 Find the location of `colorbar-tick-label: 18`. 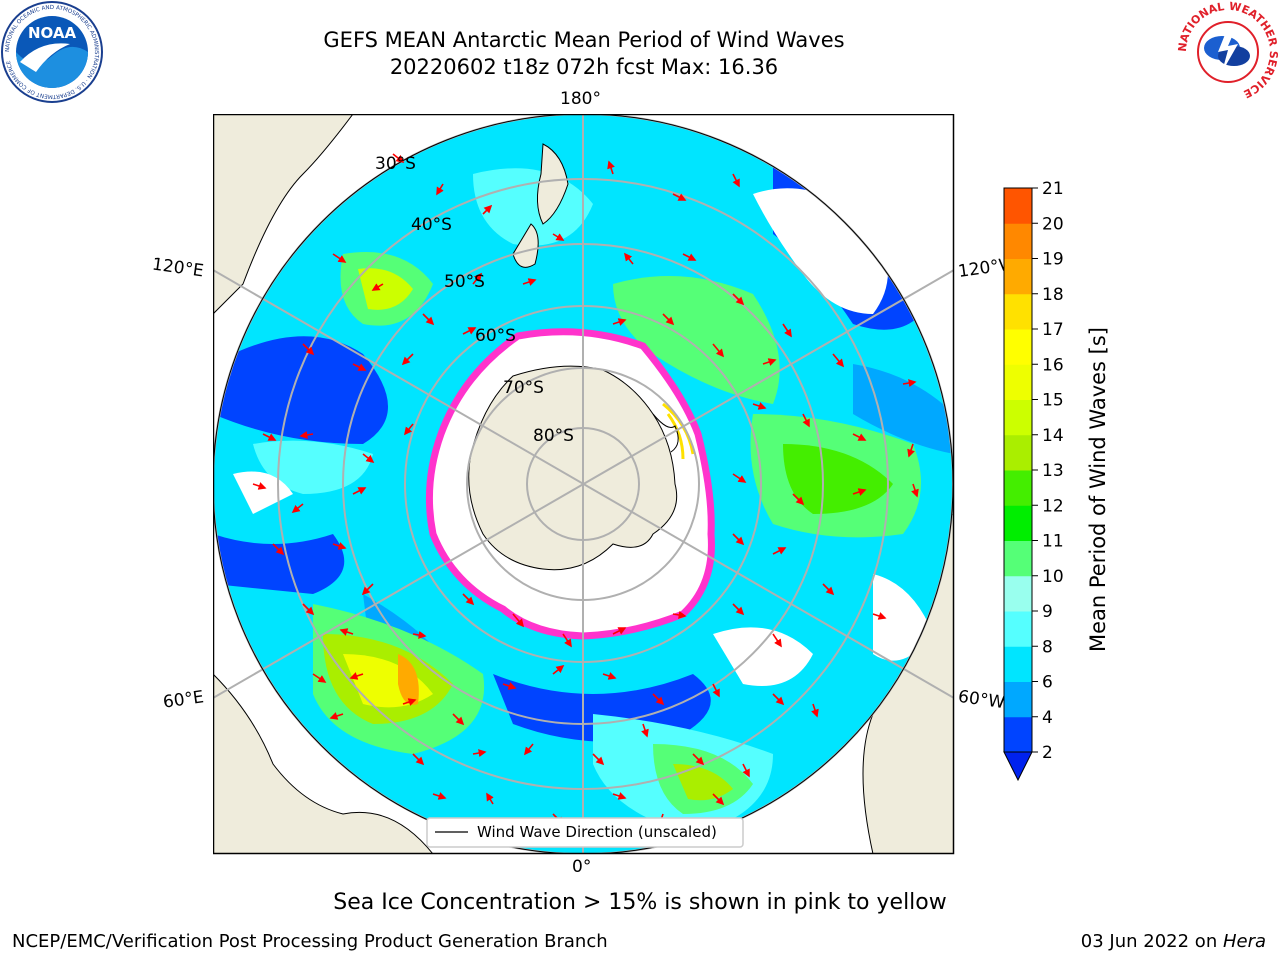

colorbar-tick-label: 18 is located at coordinates (1053, 295).